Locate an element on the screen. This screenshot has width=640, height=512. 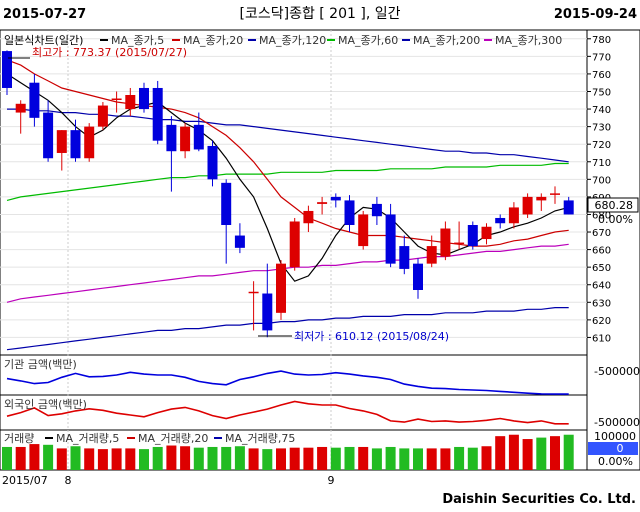
y-tick-label: 780 is located at coordinates (601, 40).